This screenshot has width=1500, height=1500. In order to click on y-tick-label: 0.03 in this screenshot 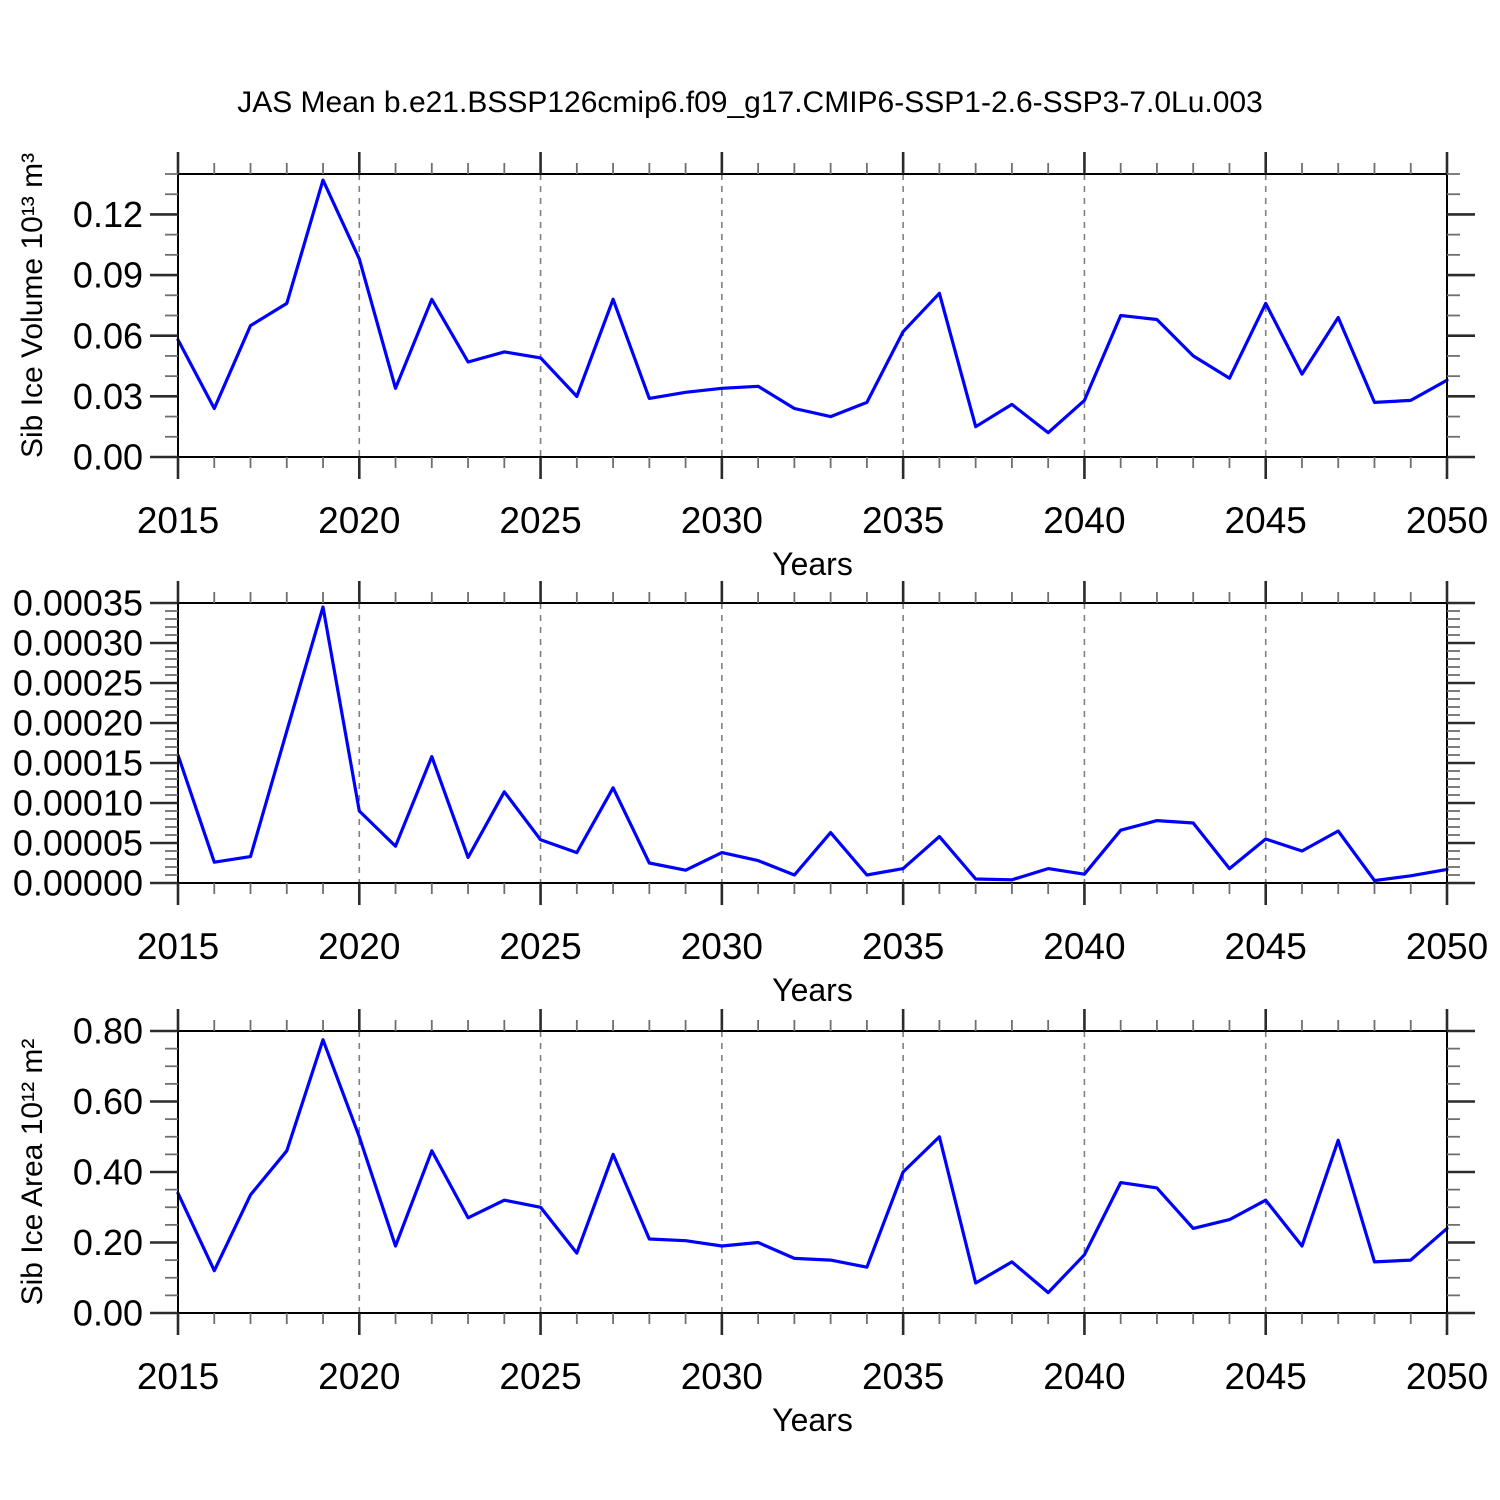, I will do `click(108, 396)`.